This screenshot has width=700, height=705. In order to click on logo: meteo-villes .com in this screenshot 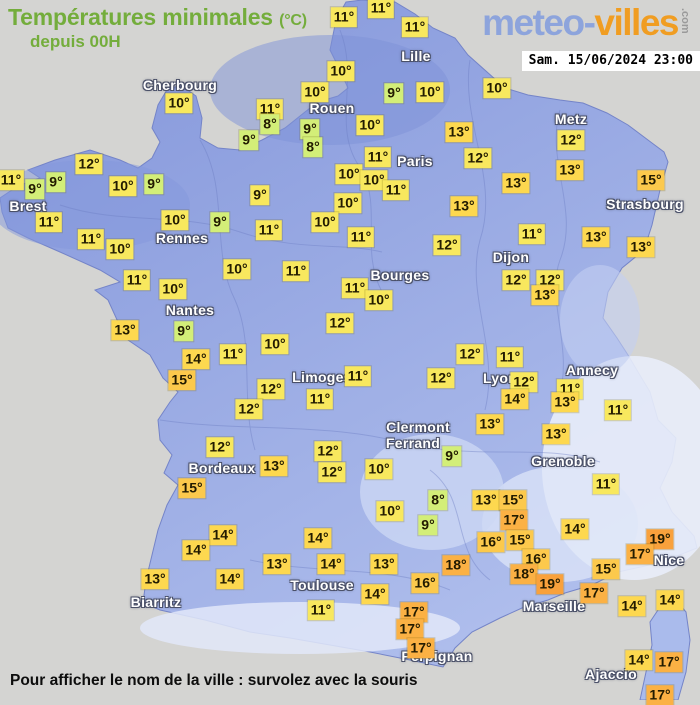, I will do `click(586, 22)`.